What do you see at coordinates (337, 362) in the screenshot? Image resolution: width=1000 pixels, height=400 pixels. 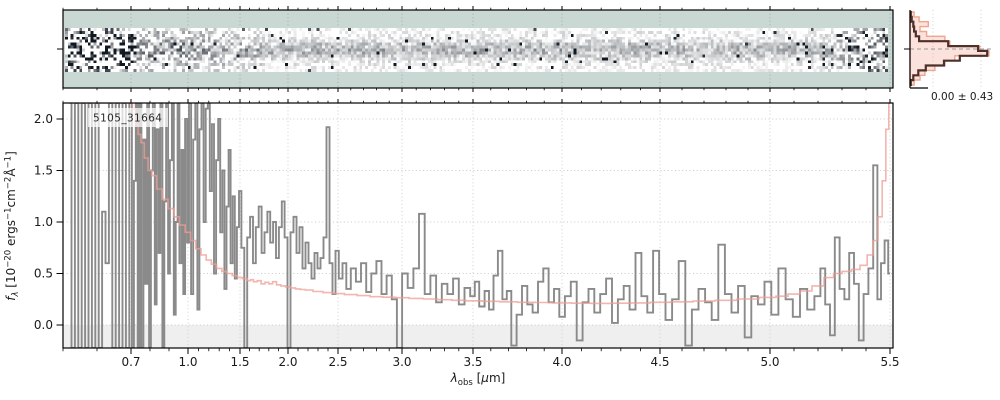 I see `x-tick-label: 2.5` at bounding box center [337, 362].